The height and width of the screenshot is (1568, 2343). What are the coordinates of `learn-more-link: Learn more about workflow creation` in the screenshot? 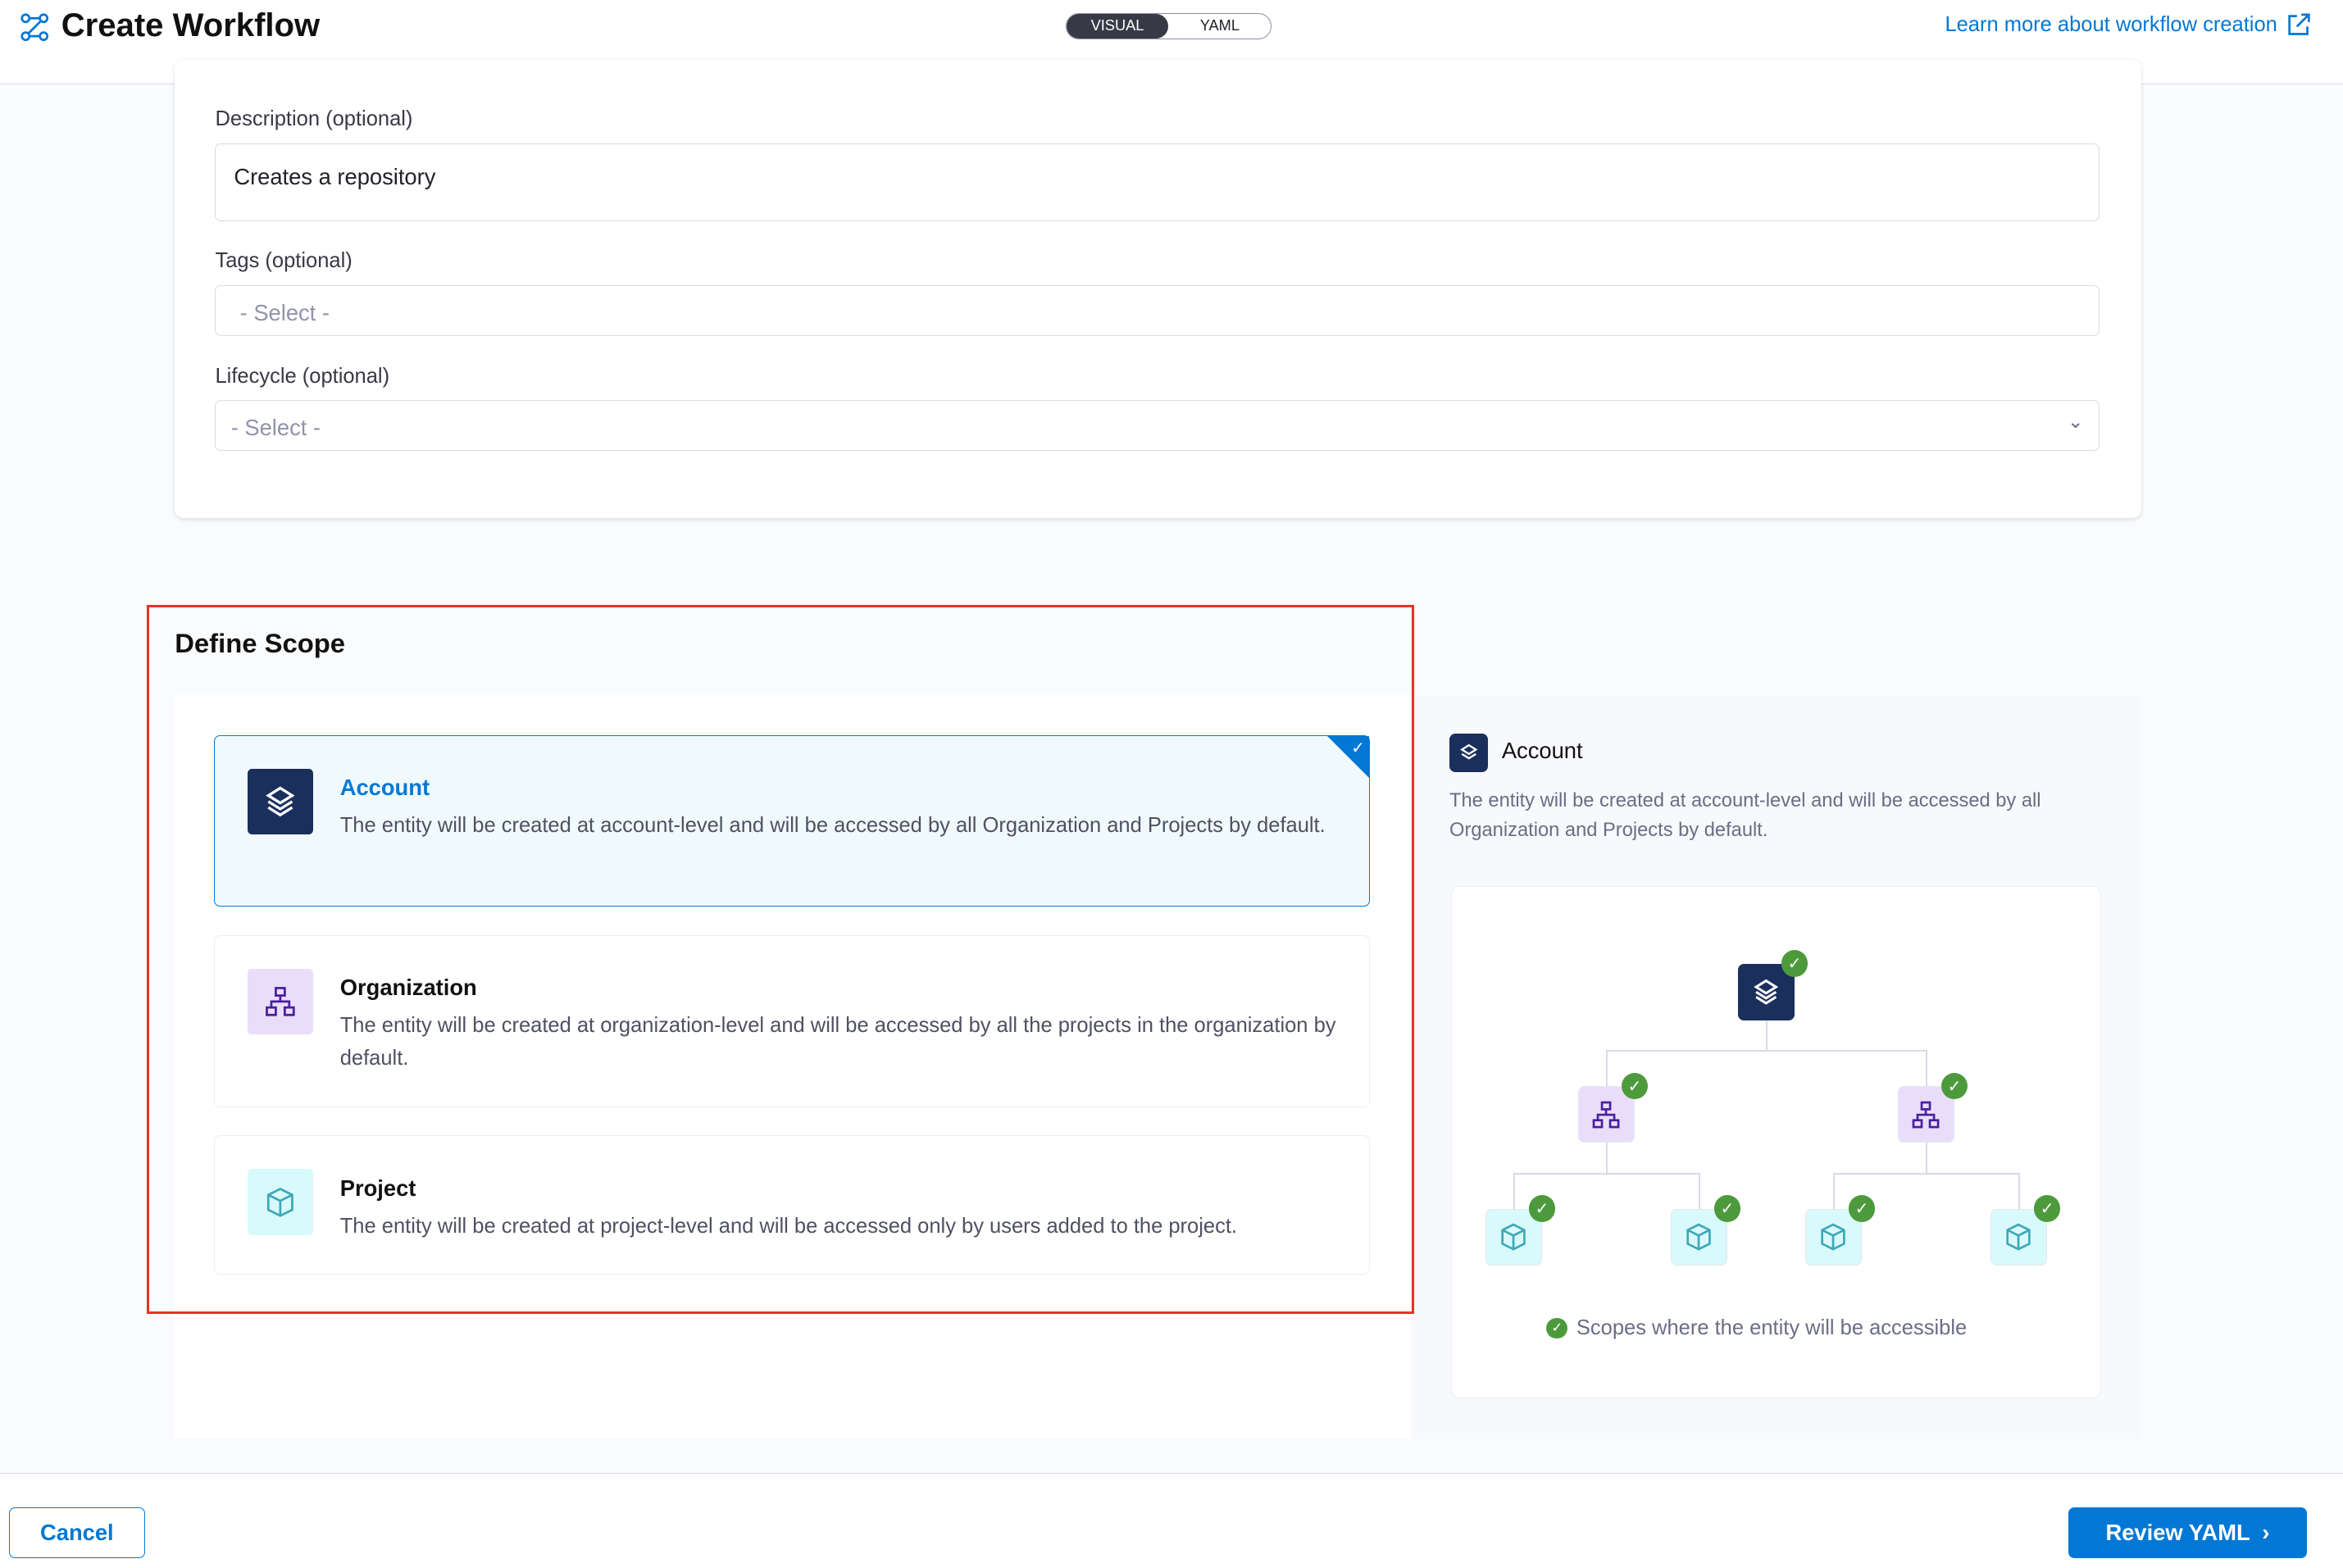 It's located at (2127, 25).